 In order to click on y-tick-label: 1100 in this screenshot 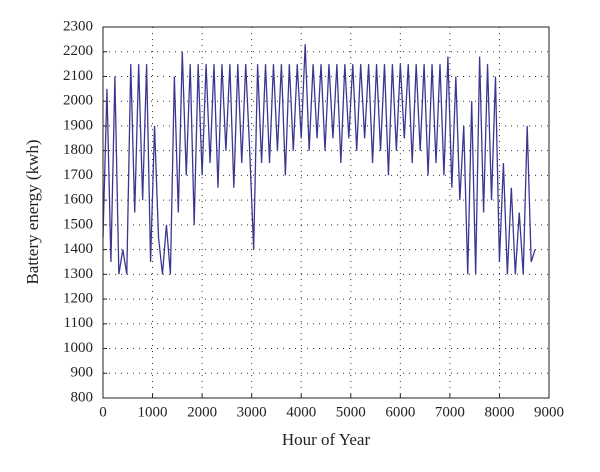, I will do `click(78, 323)`.